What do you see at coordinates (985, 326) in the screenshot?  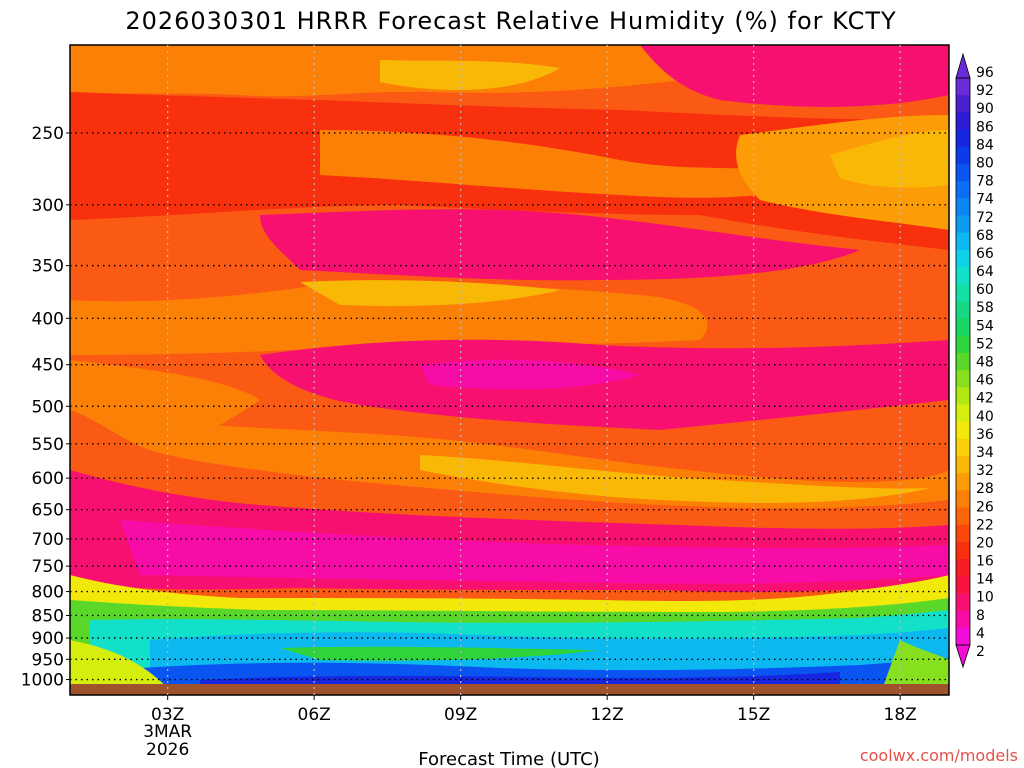 I see `colorbar-label: 54` at bounding box center [985, 326].